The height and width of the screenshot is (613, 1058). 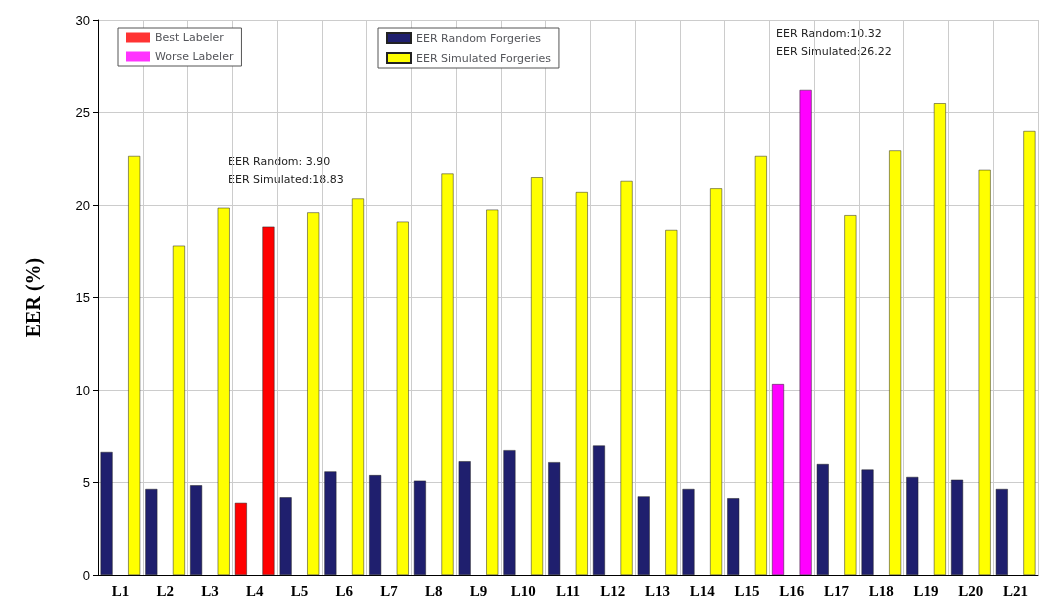 What do you see at coordinates (190, 37) in the screenshot?
I see `legend-label: Best Labeler` at bounding box center [190, 37].